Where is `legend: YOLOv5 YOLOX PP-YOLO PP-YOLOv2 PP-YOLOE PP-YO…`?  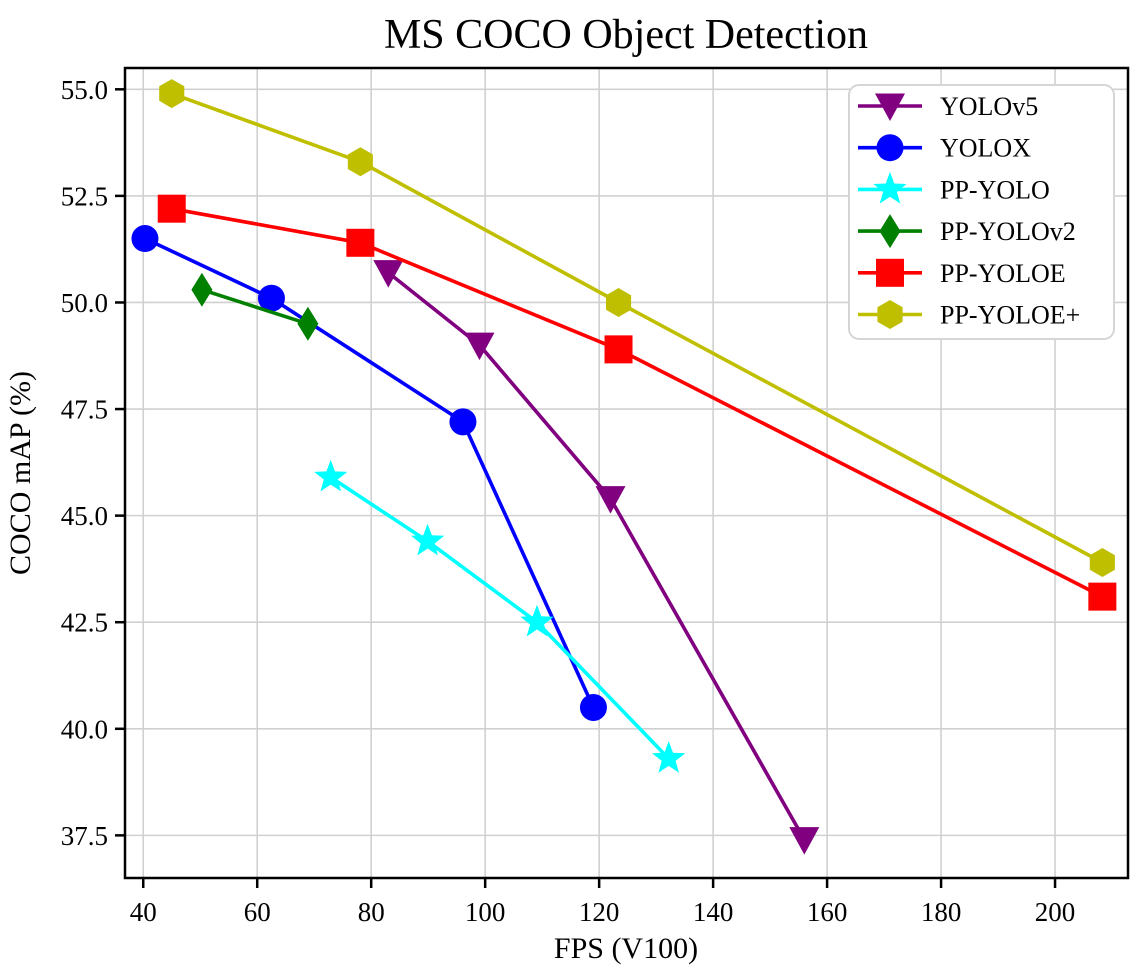 legend: YOLOv5 YOLOX PP-YOLO PP-YOLOv2 PP-YOLOE PP-YO… is located at coordinates (981, 212).